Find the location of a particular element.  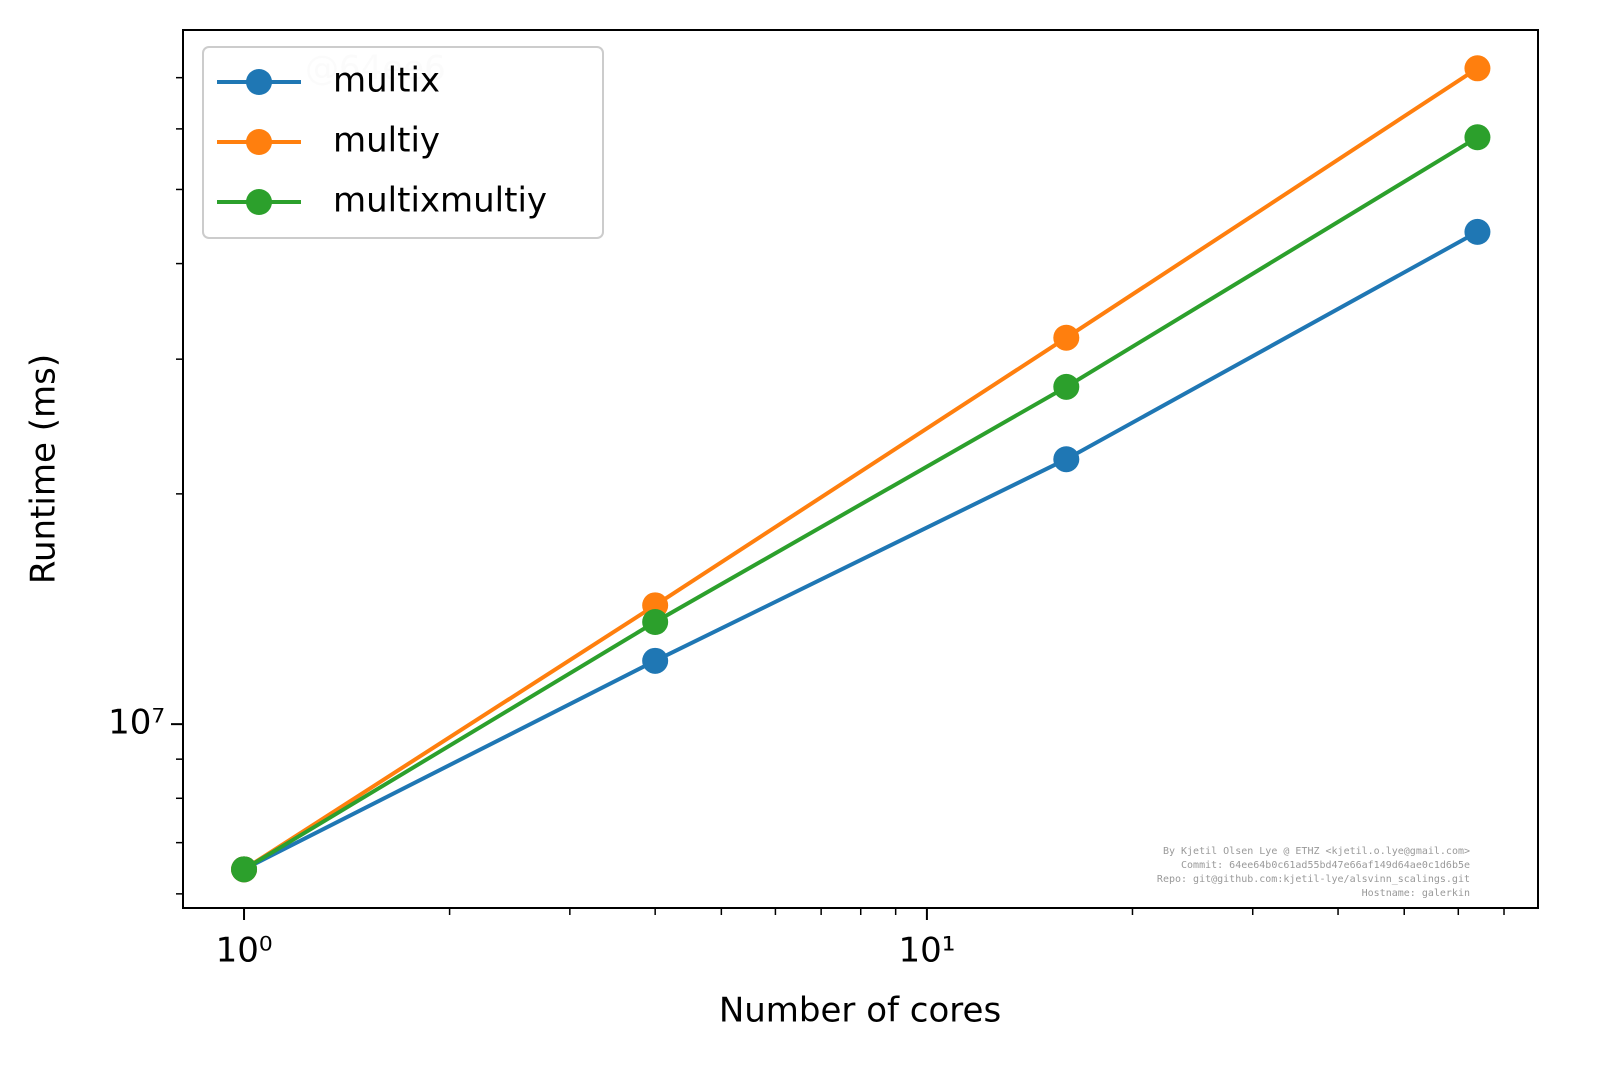

x-tick-label: 10¹ is located at coordinates (926, 951).